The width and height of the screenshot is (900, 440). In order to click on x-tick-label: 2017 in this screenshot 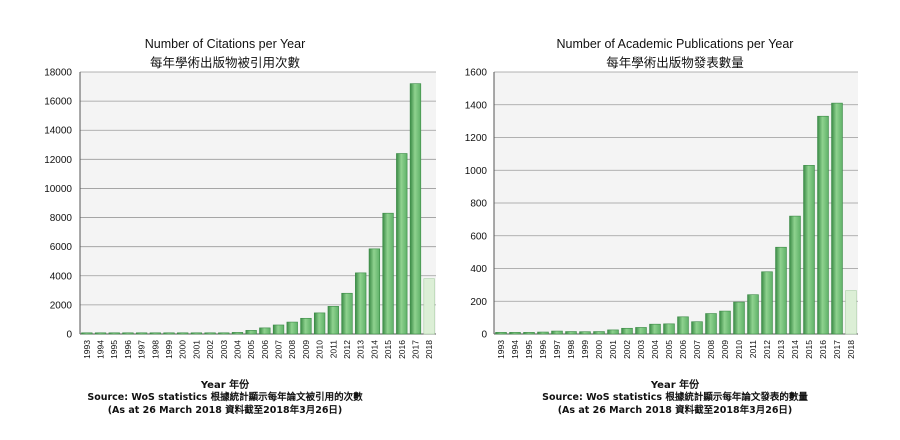, I will do `click(837, 349)`.